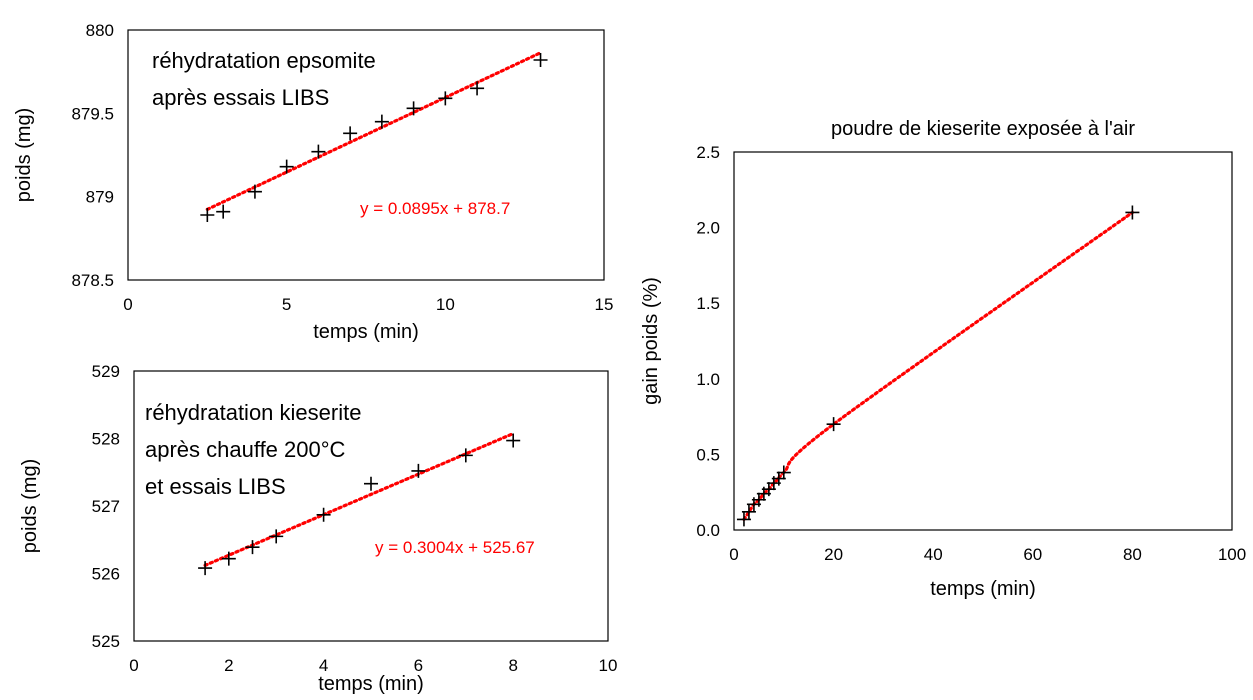 The width and height of the screenshot is (1253, 700). I want to click on y-tick-label: 527, so click(106, 506).